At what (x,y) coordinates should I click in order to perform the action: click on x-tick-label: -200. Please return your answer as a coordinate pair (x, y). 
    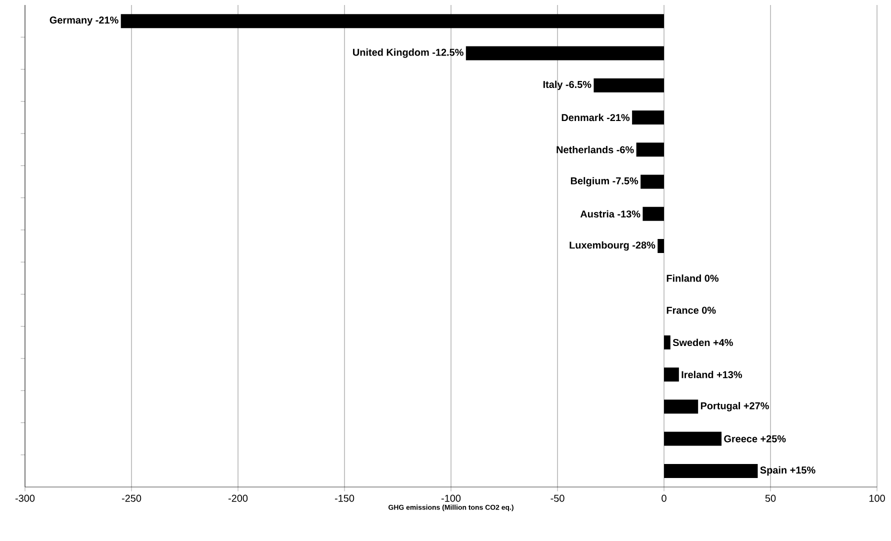
    Looking at the image, I should click on (238, 498).